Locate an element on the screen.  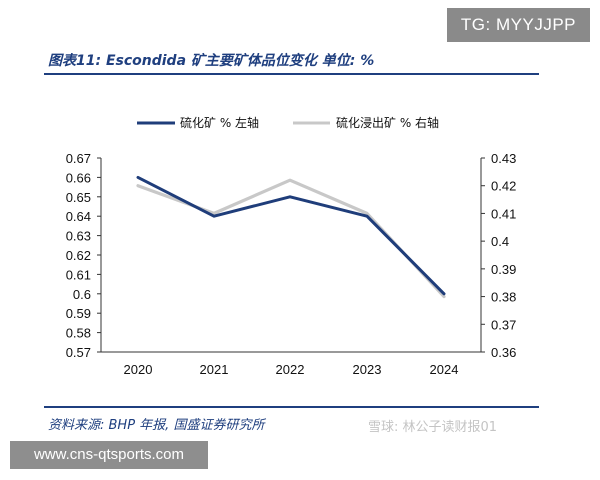
left-tick-label: 0.66 is located at coordinates (78, 177).